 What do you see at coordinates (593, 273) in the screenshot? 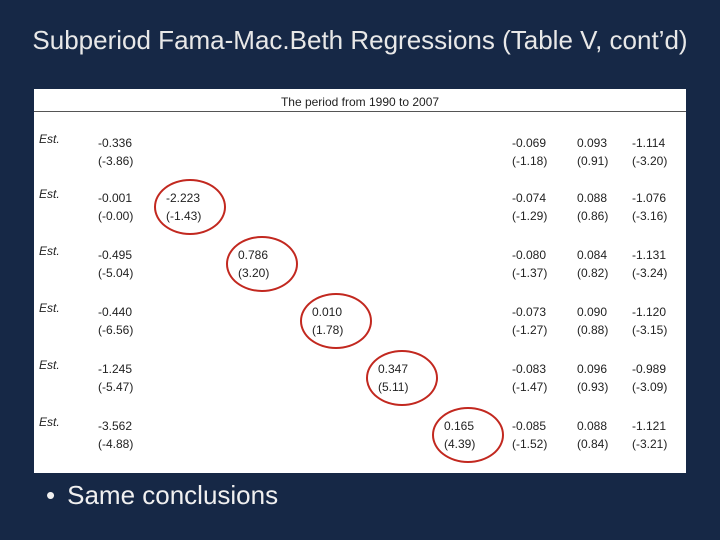
I see `cell-r2-tstat: (0.82)` at bounding box center [593, 273].